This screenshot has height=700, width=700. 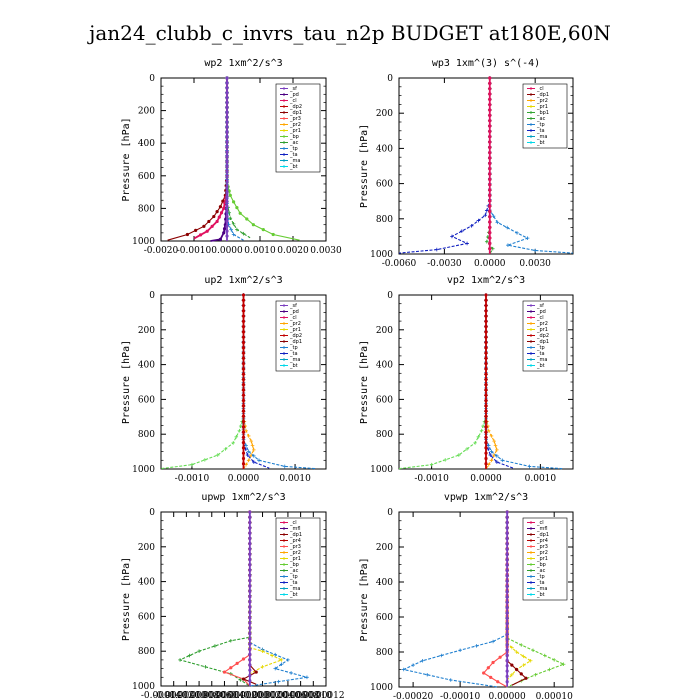 What do you see at coordinates (203, 381) in the screenshot?
I see `series_dp1` at bounding box center [203, 381].